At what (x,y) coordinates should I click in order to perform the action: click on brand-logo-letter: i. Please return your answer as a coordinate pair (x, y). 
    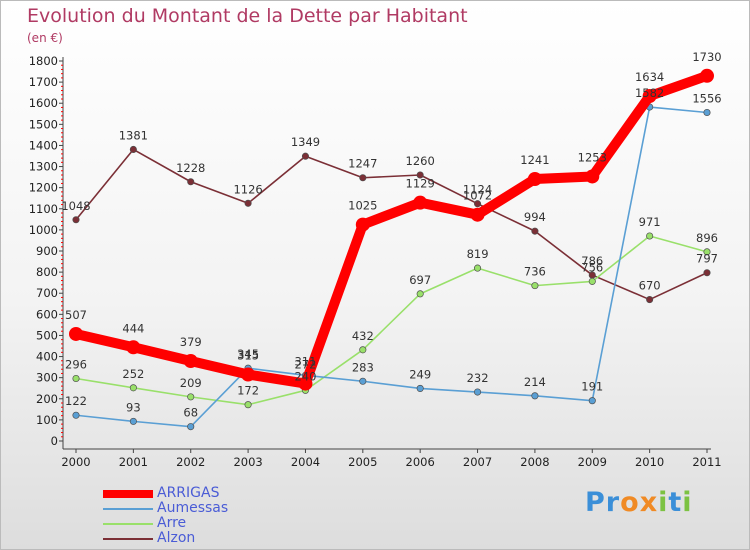
    Looking at the image, I should click on (663, 502).